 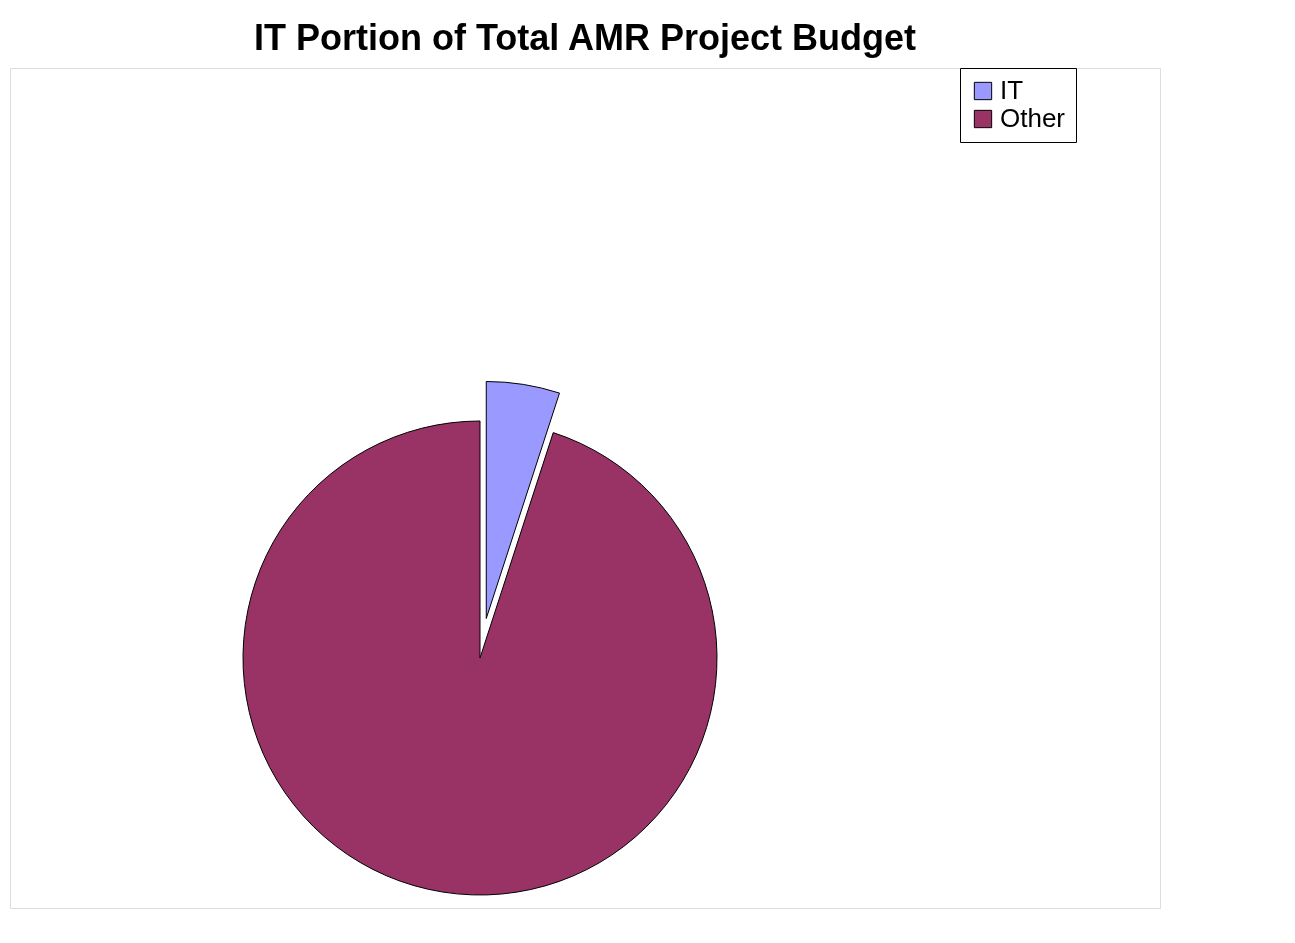 What do you see at coordinates (1033, 118) in the screenshot?
I see `legend-label: Other` at bounding box center [1033, 118].